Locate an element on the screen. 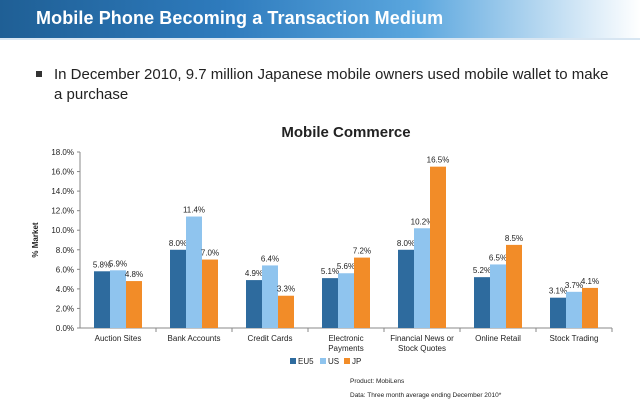  legend-swatch-jp is located at coordinates (347, 361).